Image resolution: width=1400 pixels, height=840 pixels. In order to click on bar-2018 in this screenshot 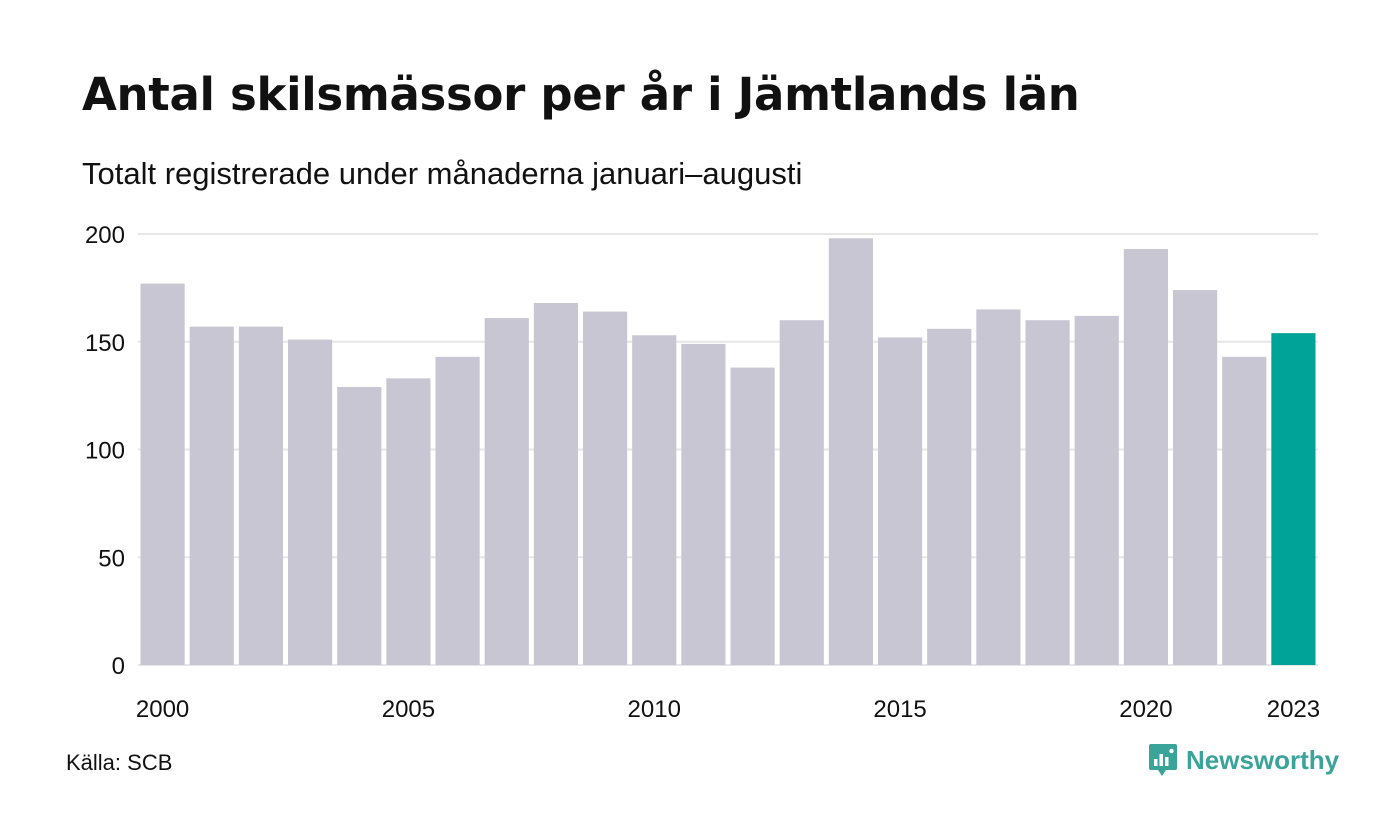, I will do `click(1047, 492)`.